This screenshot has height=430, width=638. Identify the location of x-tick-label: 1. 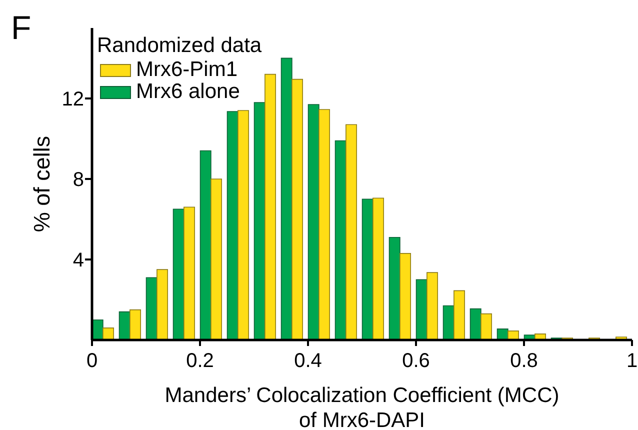
(632, 361).